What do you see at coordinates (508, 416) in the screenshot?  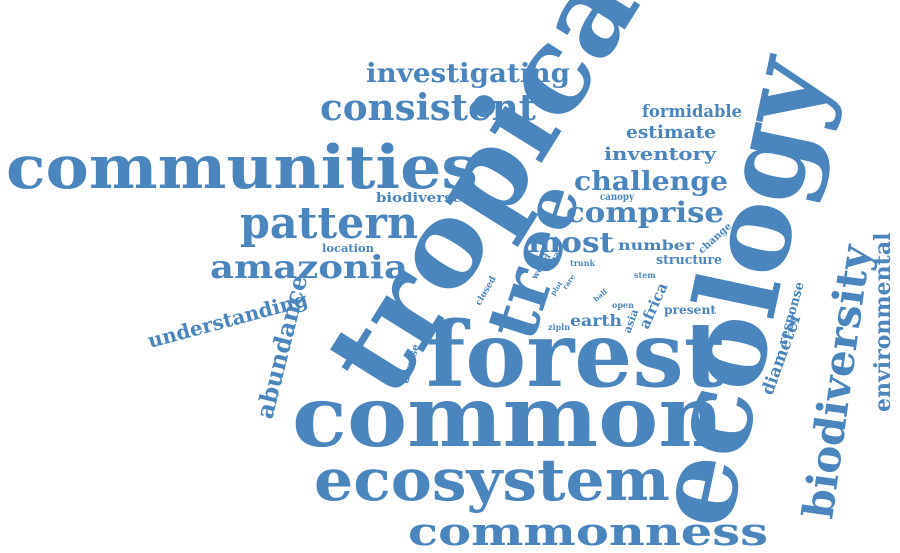 I see `word-common: common` at bounding box center [508, 416].